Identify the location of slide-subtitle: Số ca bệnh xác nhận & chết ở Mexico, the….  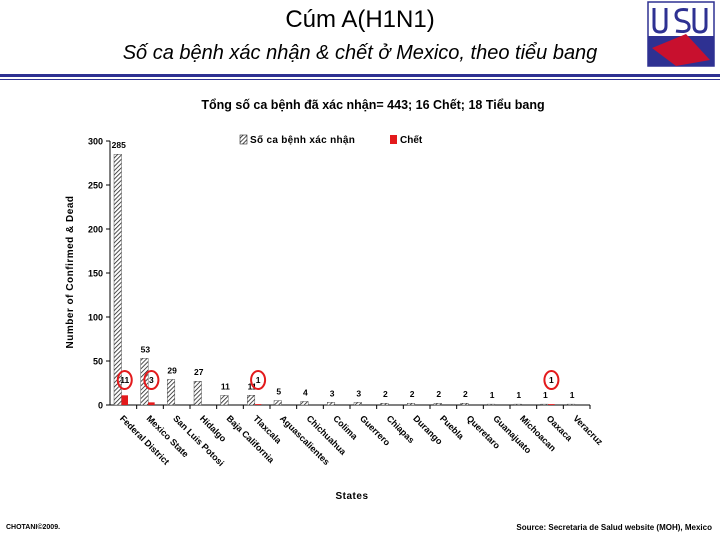
(360, 53).